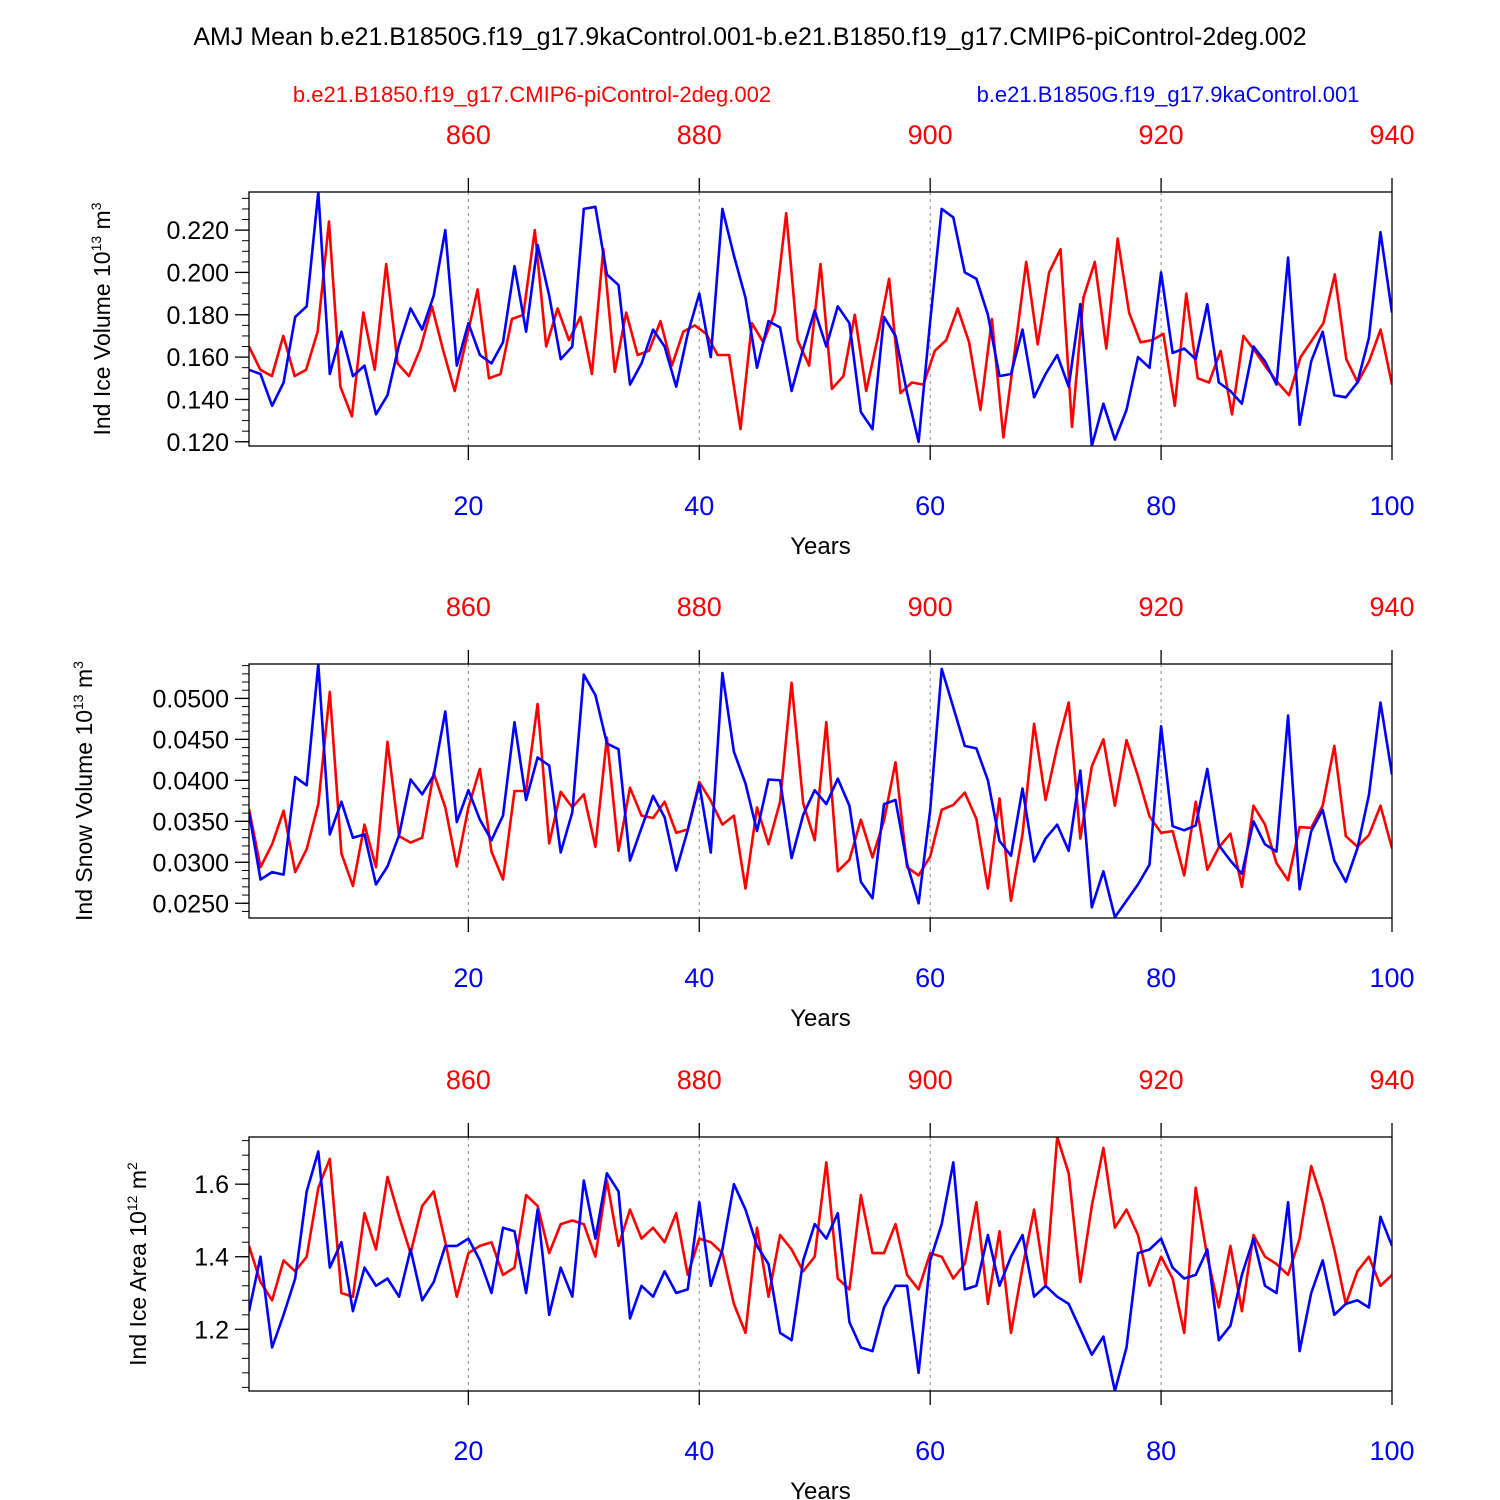 This screenshot has width=1500, height=1500. What do you see at coordinates (191, 904) in the screenshot?
I see `y-tick-label: 0.0250` at bounding box center [191, 904].